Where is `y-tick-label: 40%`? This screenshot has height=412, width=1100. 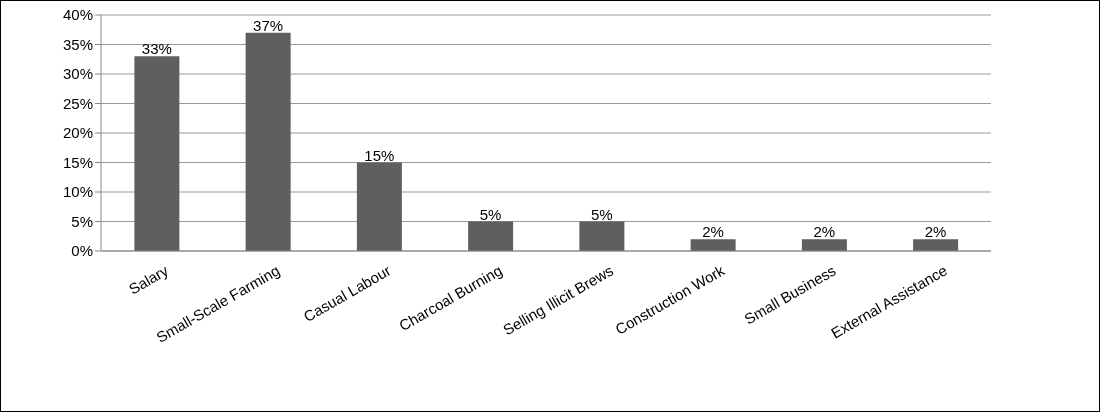 y-tick-label: 40% is located at coordinates (77, 15).